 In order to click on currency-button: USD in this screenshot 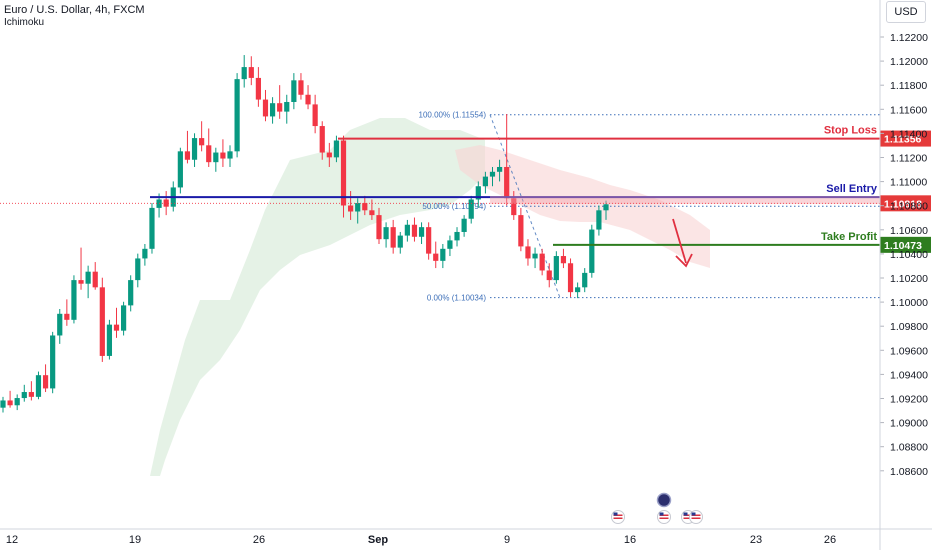, I will do `click(906, 12)`.